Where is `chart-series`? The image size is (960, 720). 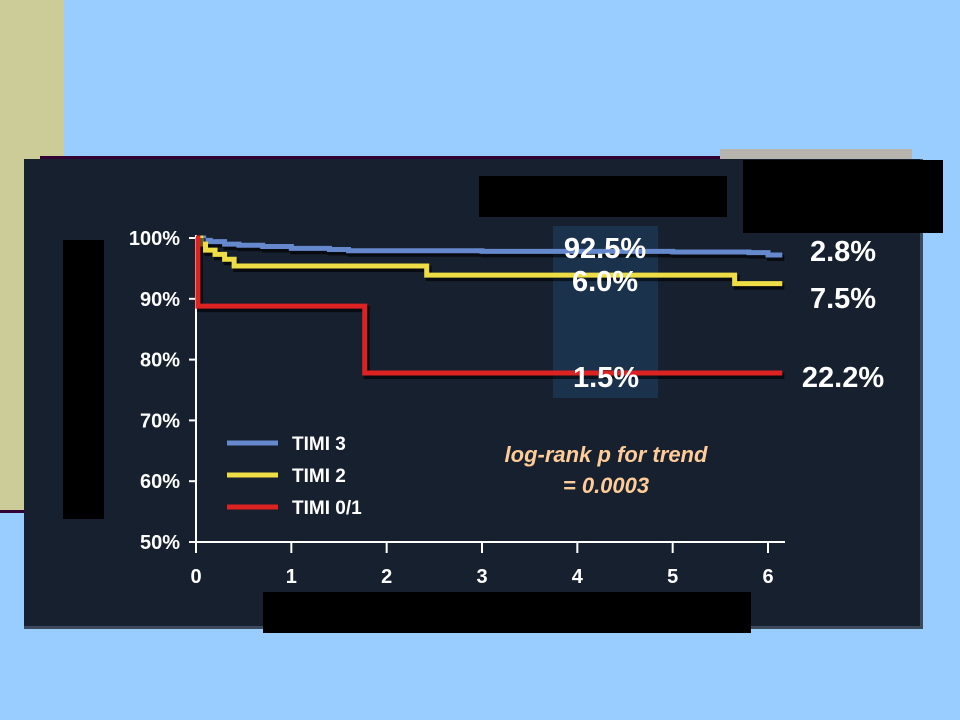 chart-series is located at coordinates (490, 307).